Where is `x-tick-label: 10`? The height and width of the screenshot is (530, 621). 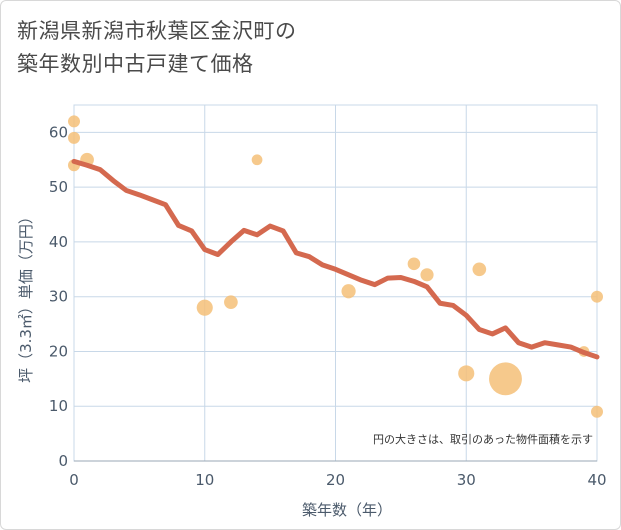 x-tick-label: 10 is located at coordinates (204, 480).